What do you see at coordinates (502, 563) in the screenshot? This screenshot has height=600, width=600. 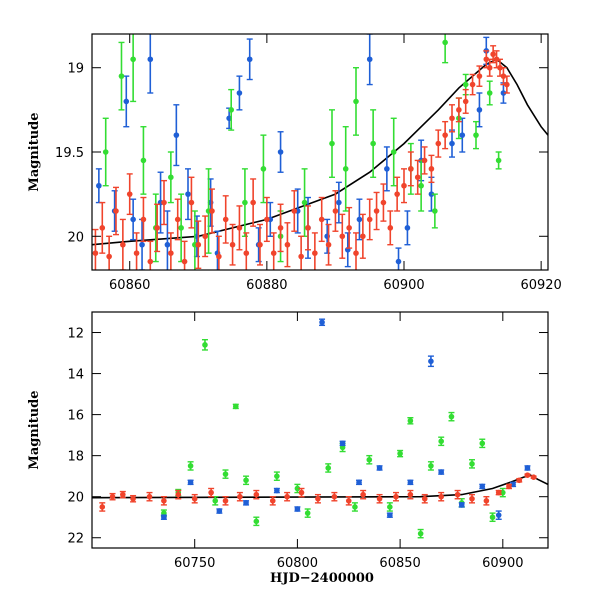 I see `bottom-x-tick-label: 60900` at bounding box center [502, 563].